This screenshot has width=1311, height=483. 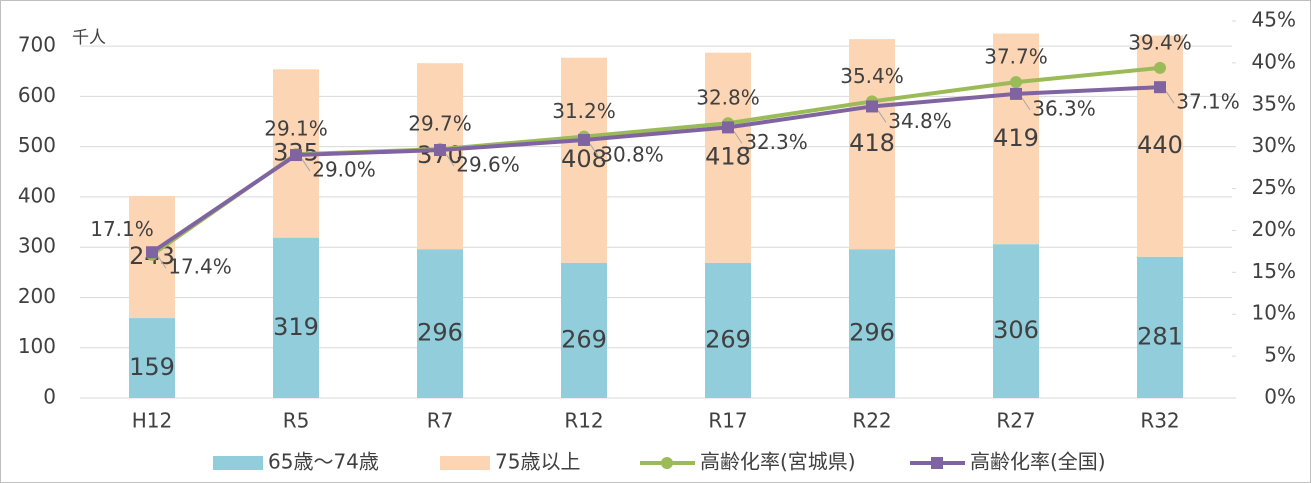 I want to click on x-tick-label: R17, so click(x=727, y=421).